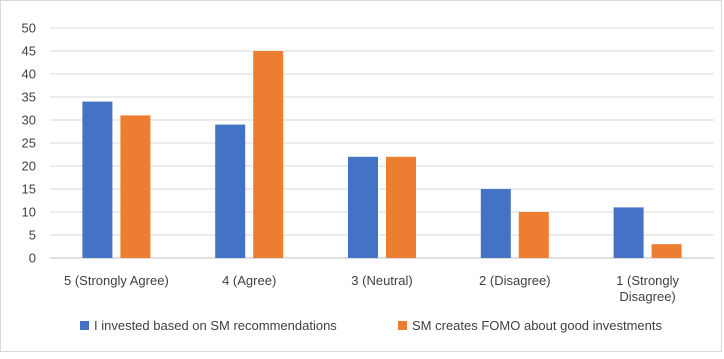  What do you see at coordinates (647, 296) in the screenshot?
I see `x-category-label-line: Disagree)` at bounding box center [647, 296].